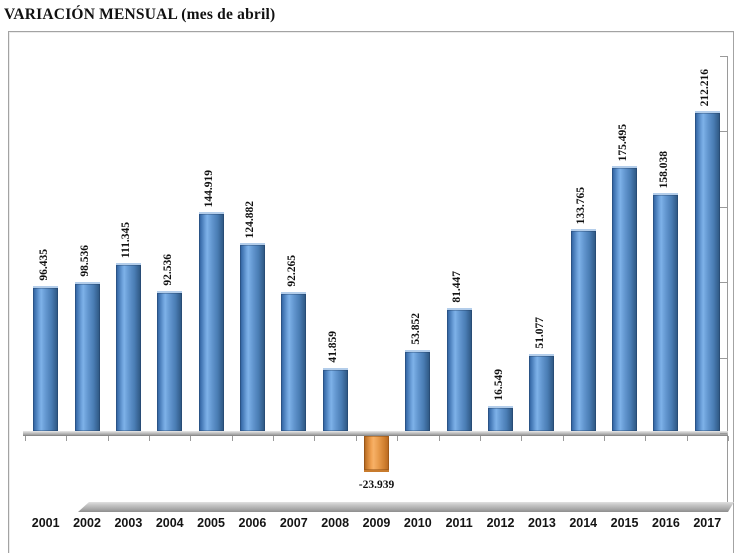 Image resolution: width=737 pixels, height=553 pixels. I want to click on bar-2008, so click(335, 399).